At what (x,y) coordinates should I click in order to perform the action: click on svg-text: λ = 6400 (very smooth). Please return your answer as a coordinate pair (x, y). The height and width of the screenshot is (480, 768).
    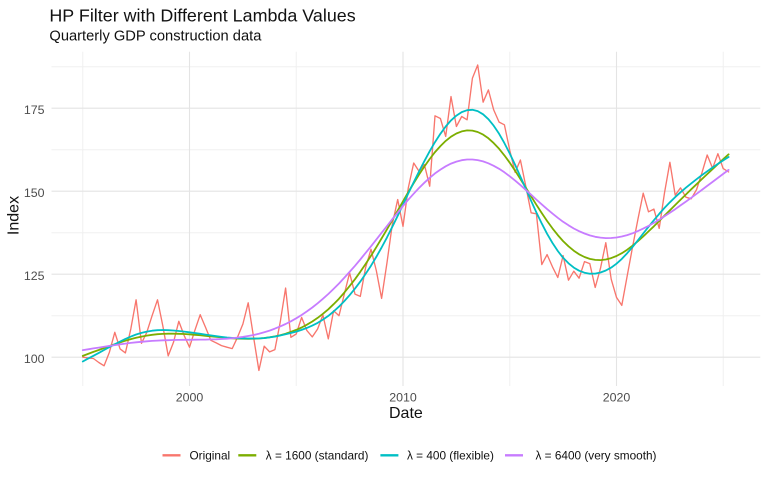
    Looking at the image, I should click on (596, 455).